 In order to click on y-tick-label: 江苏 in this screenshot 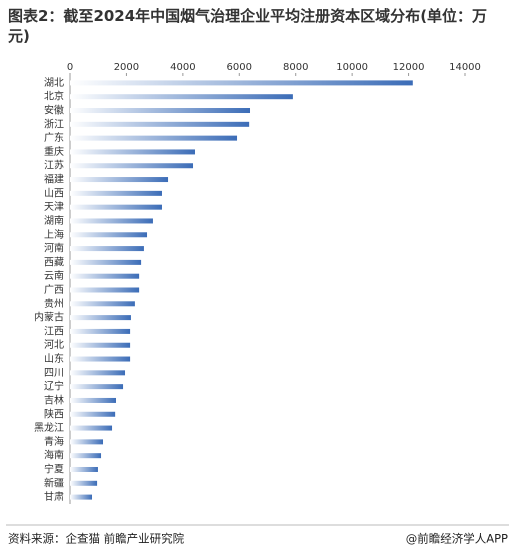, I will do `click(54, 165)`.